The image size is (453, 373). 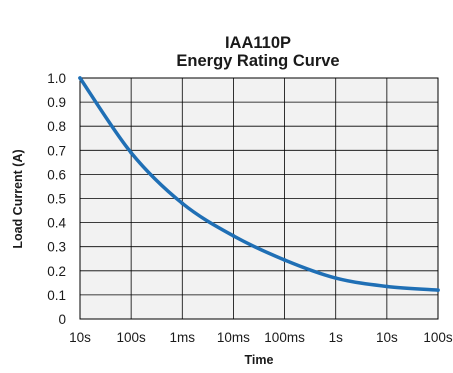 What do you see at coordinates (18, 198) in the screenshot?
I see `y-axis-label: Load Current (A)` at bounding box center [18, 198].